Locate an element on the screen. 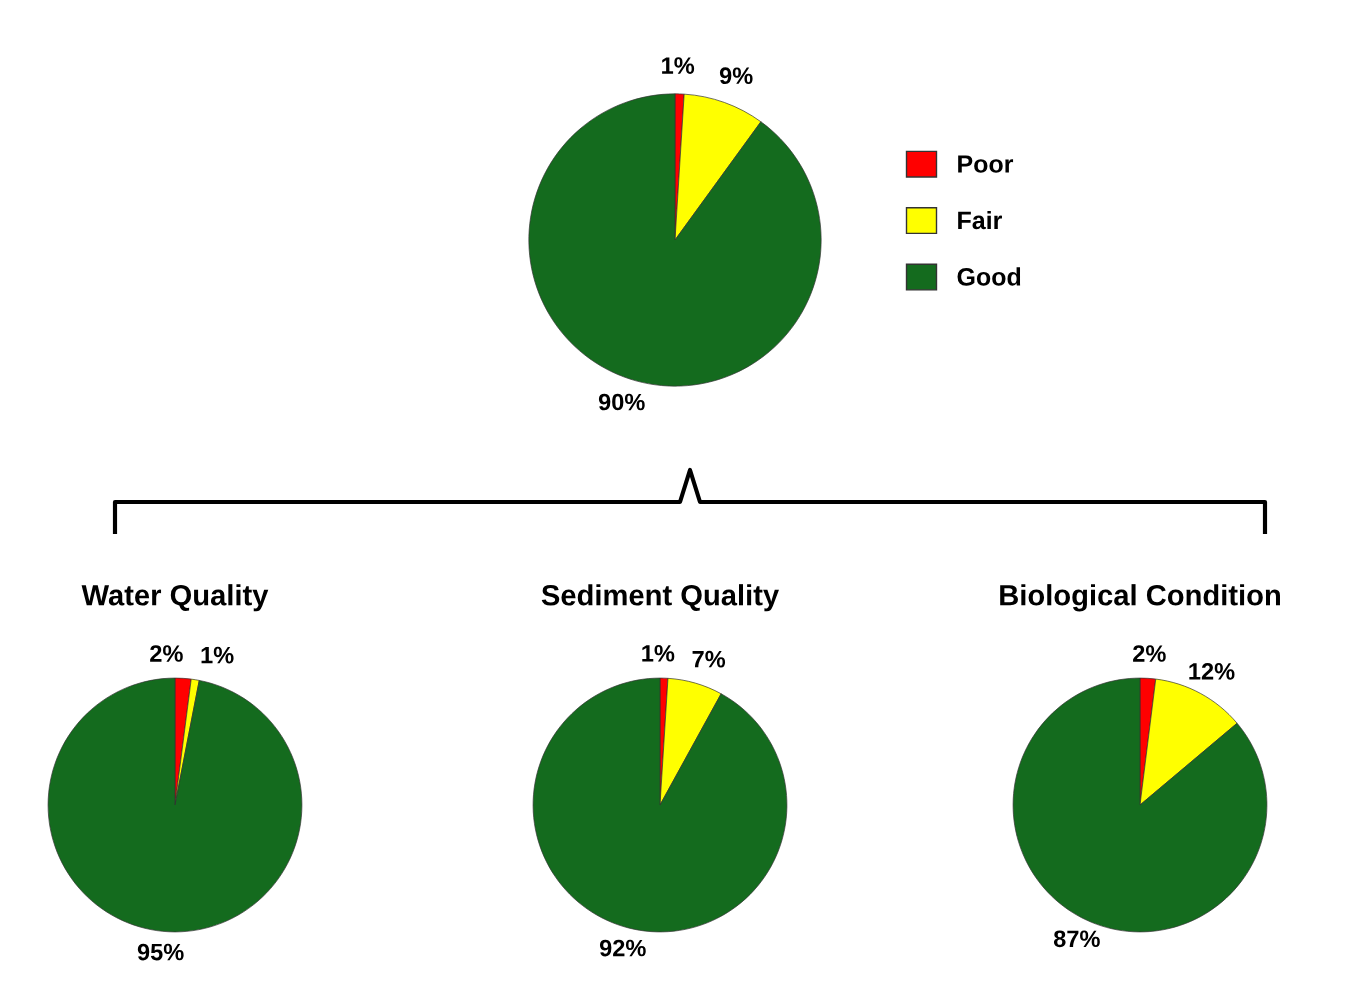 The width and height of the screenshot is (1356, 986). data-label: 92% is located at coordinates (622, 948).